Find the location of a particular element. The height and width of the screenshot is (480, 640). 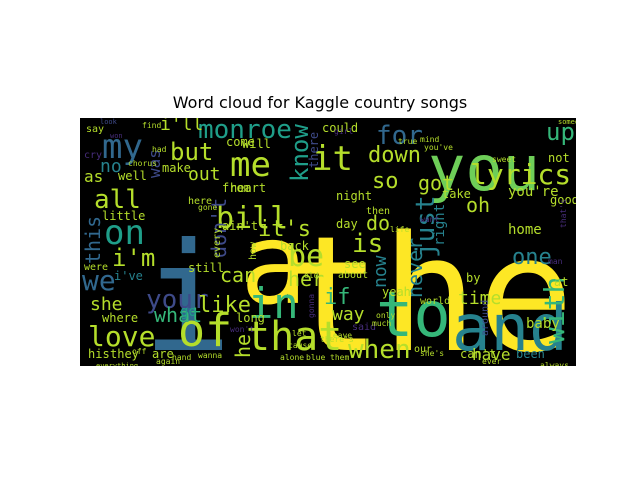

word-with: with is located at coordinates (554, 310).